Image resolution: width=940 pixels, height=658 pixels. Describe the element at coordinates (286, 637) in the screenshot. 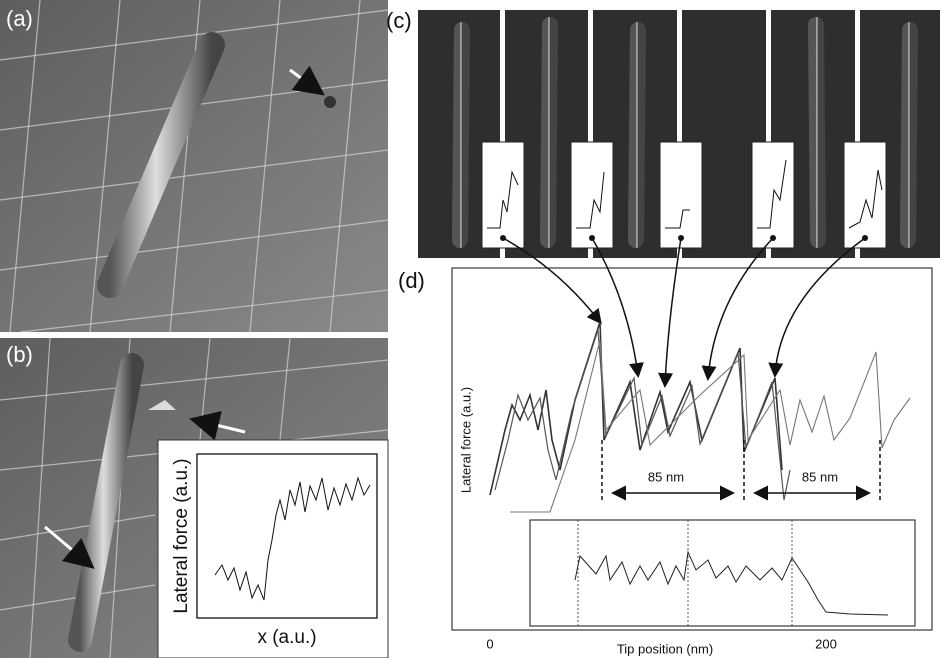

I see `inset-x-label: x (a.u.)` at that location.